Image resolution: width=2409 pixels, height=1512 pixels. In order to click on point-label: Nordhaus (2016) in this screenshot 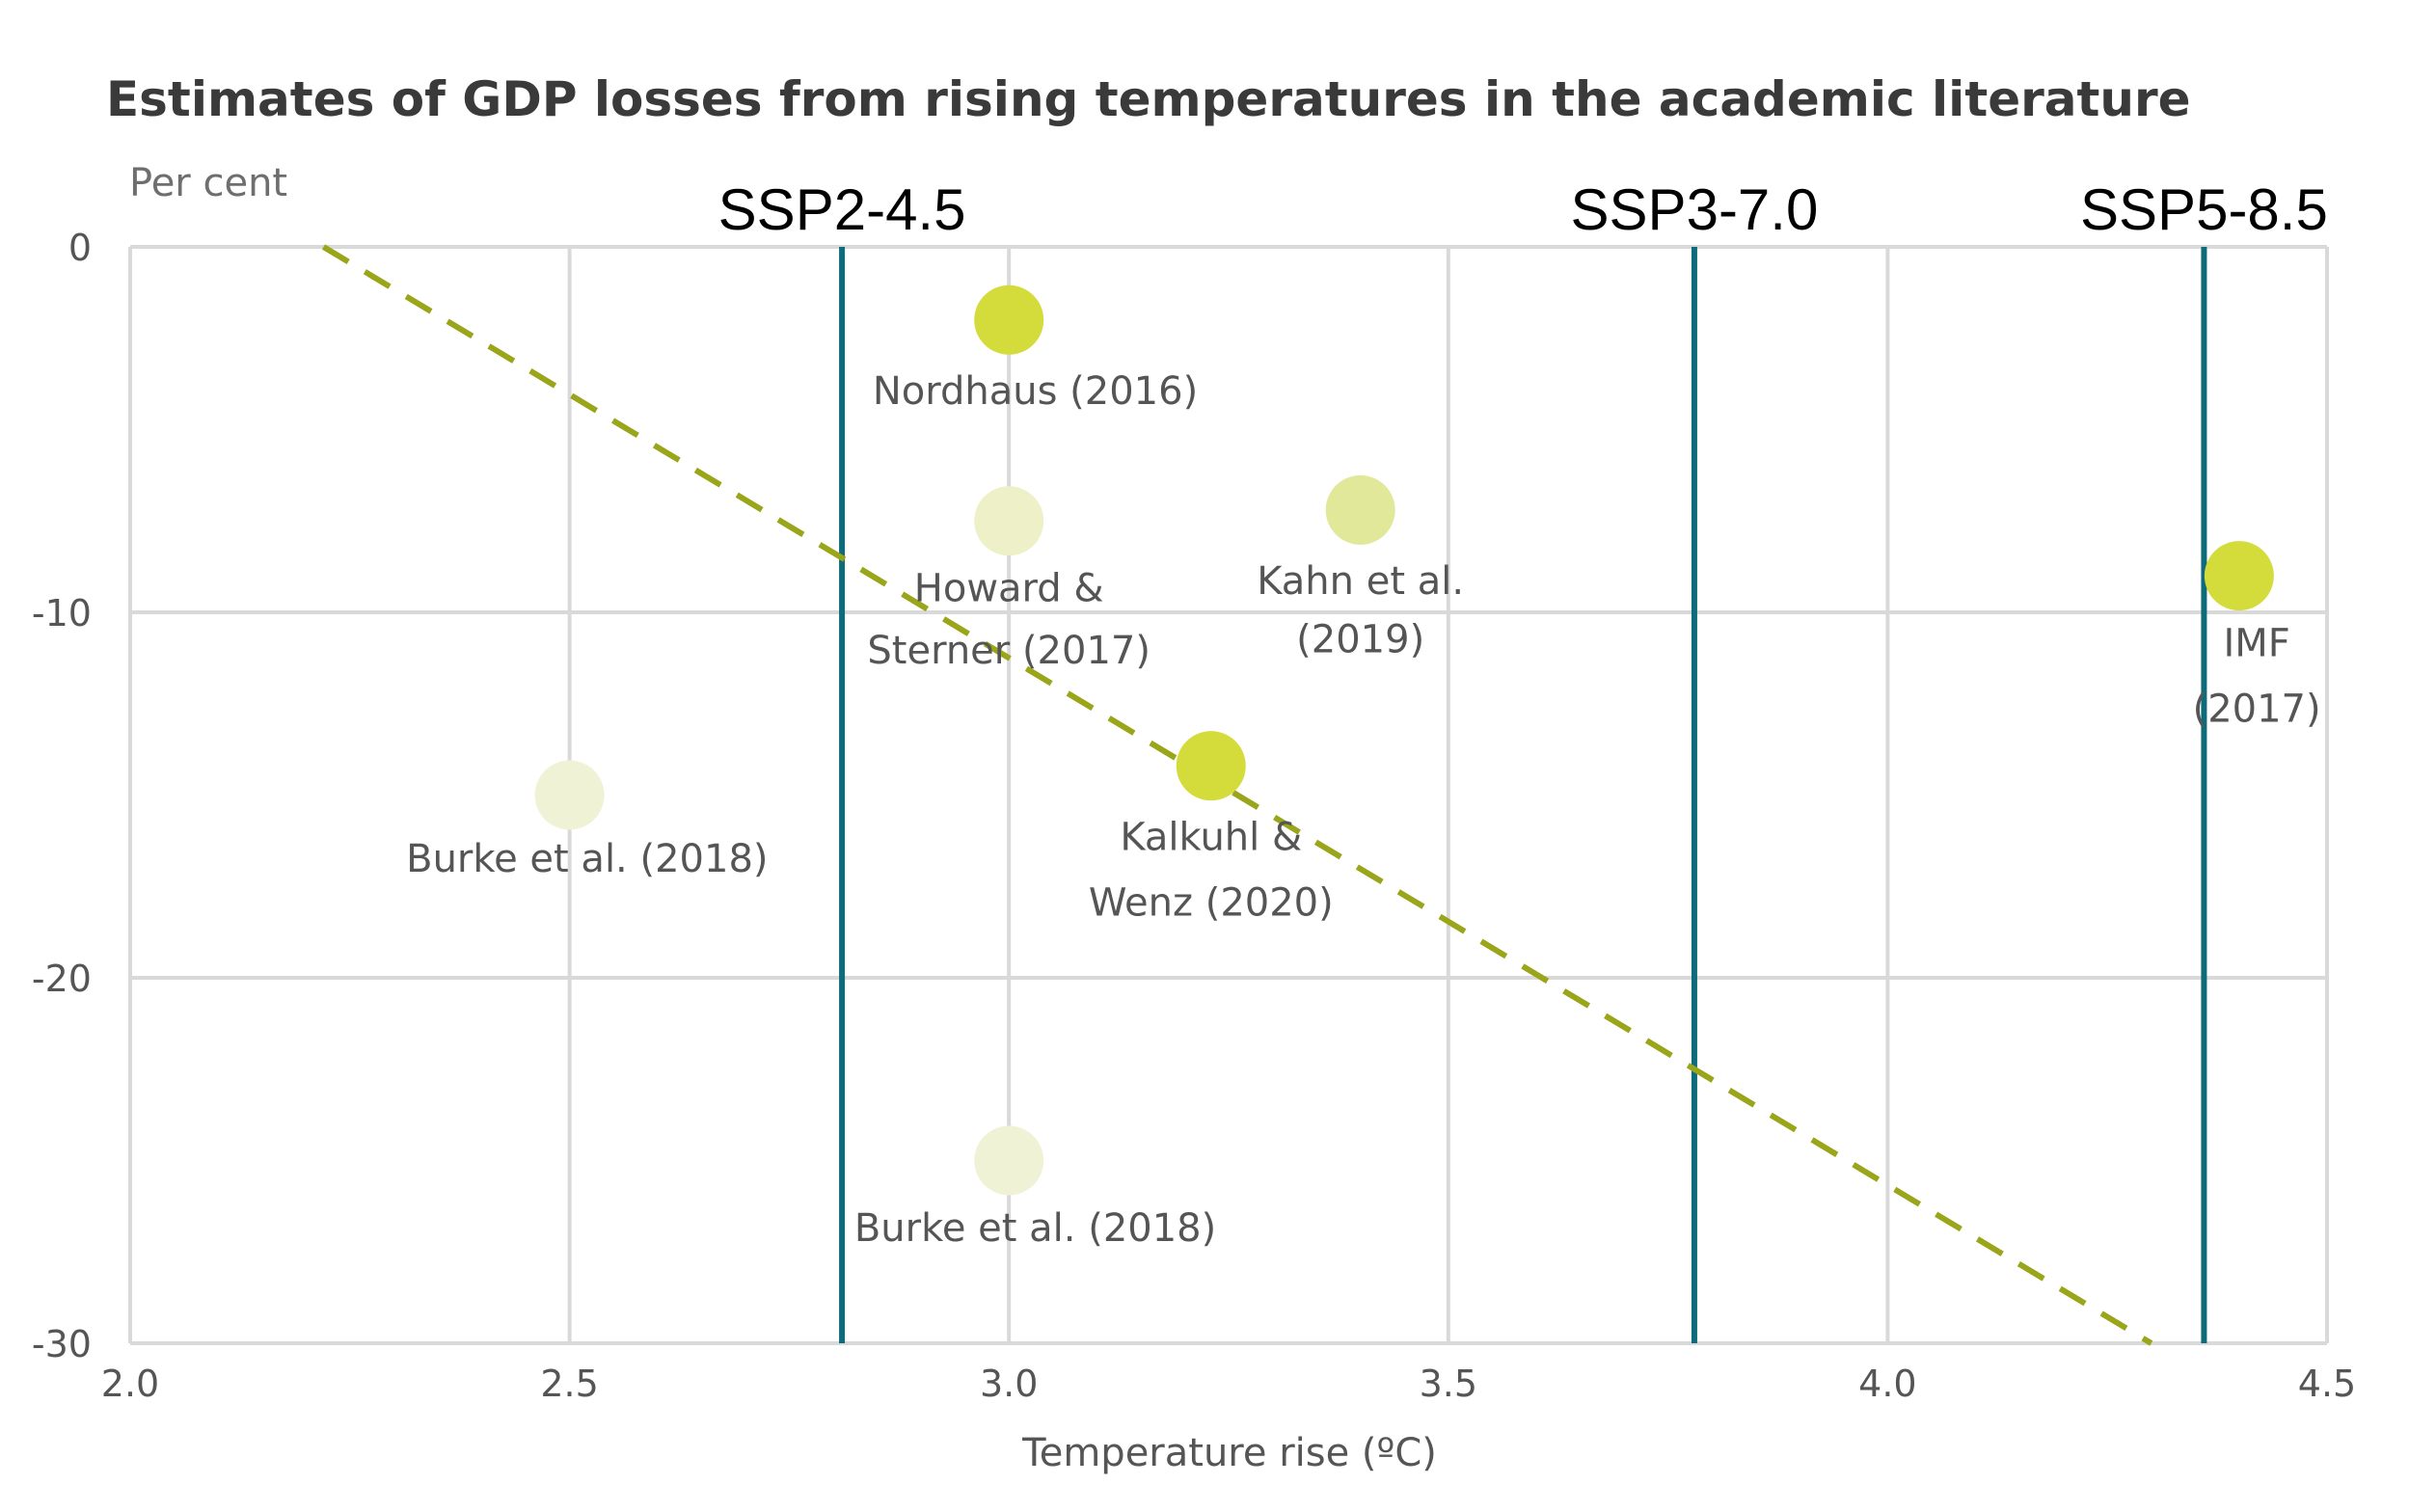, I will do `click(1035, 391)`.